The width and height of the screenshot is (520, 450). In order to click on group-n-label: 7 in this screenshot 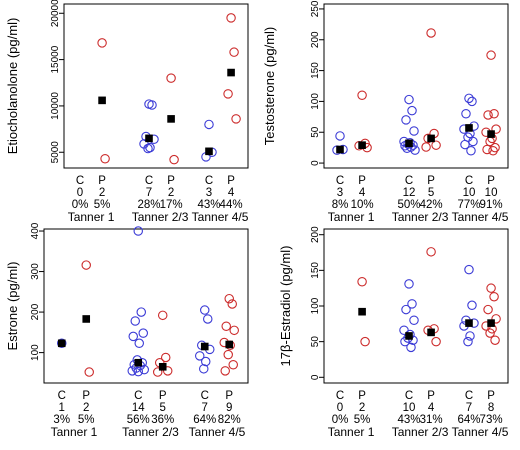, I will do `click(205, 408)`.